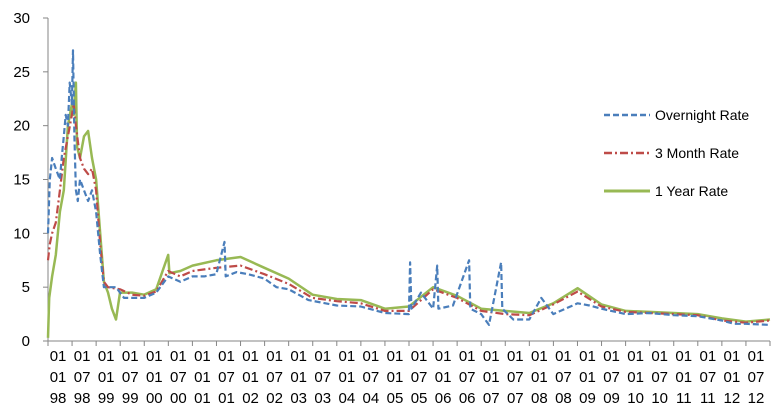 This screenshot has height=412, width=772. Describe the element at coordinates (21, 233) in the screenshot. I see `y-tick-label: 10` at that location.